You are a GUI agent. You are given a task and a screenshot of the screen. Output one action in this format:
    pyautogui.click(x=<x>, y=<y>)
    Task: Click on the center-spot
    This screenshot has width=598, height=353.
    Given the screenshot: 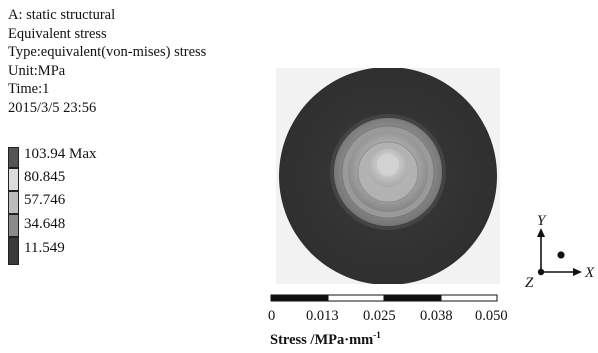 What is the action you would take?
    pyautogui.click(x=388, y=165)
    